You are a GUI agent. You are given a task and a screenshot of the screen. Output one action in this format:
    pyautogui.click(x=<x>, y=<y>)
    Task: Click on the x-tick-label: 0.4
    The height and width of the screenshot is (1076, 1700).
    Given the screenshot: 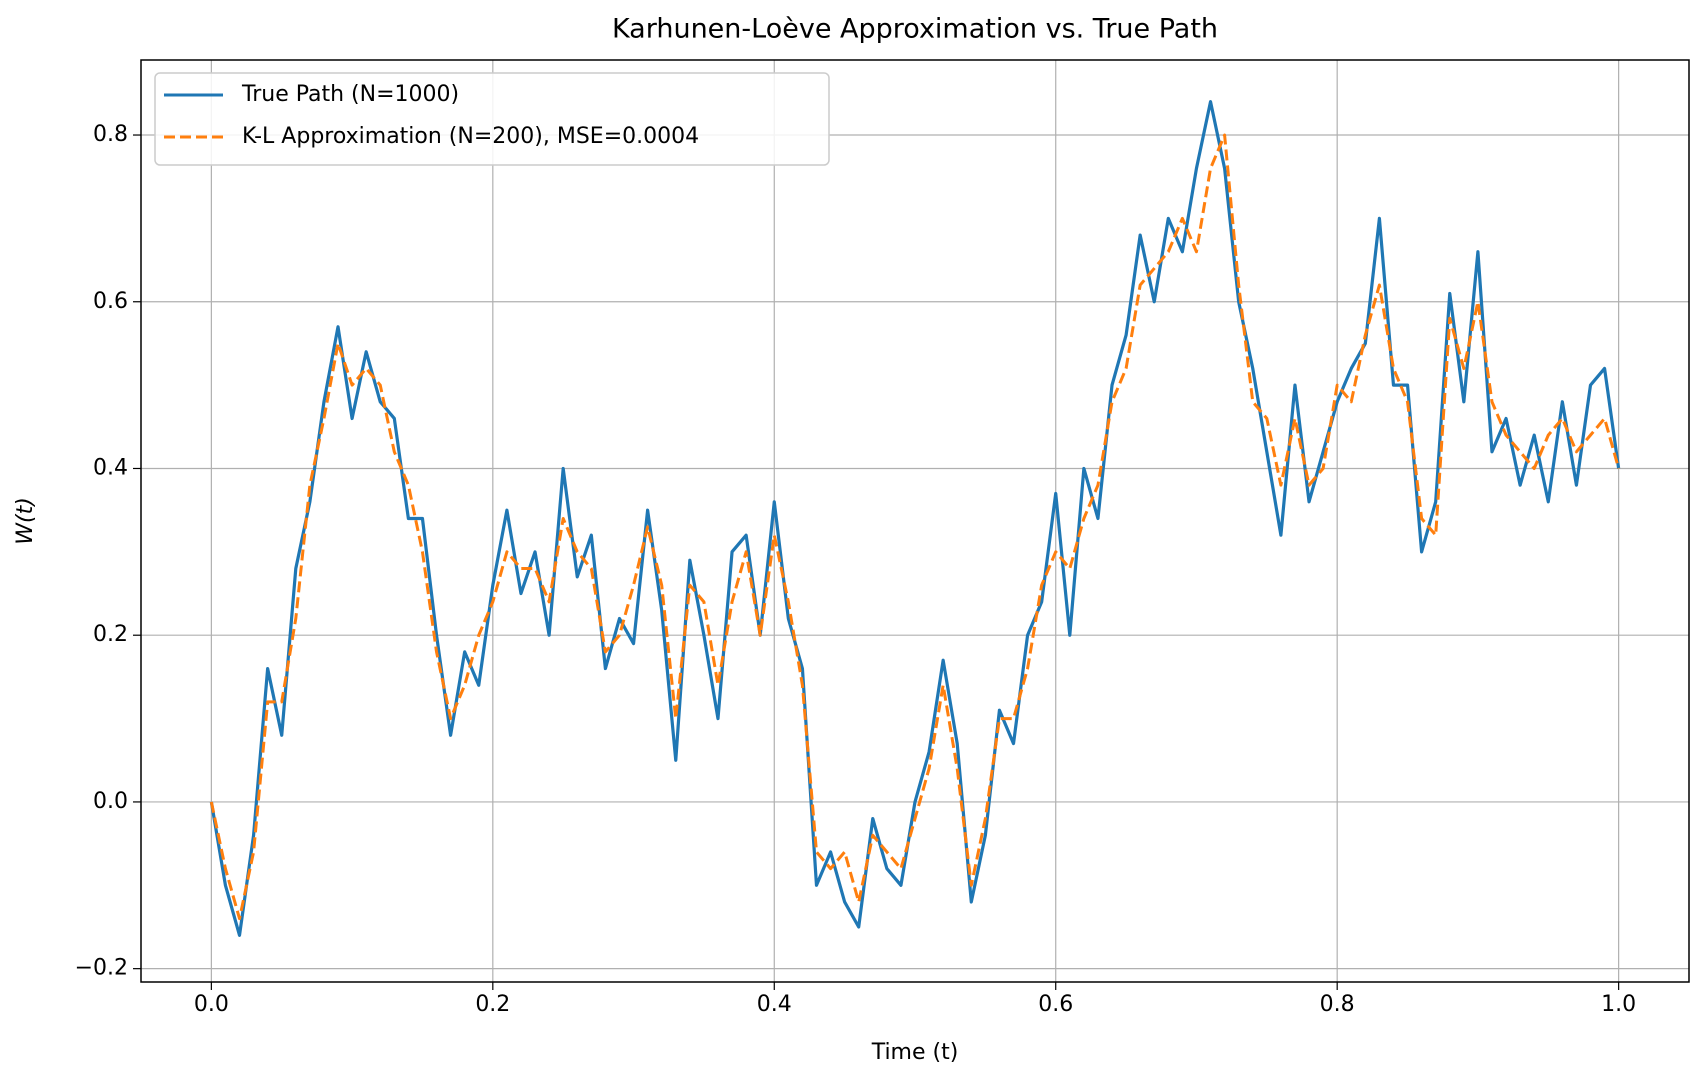 What is the action you would take?
    pyautogui.click(x=774, y=1004)
    